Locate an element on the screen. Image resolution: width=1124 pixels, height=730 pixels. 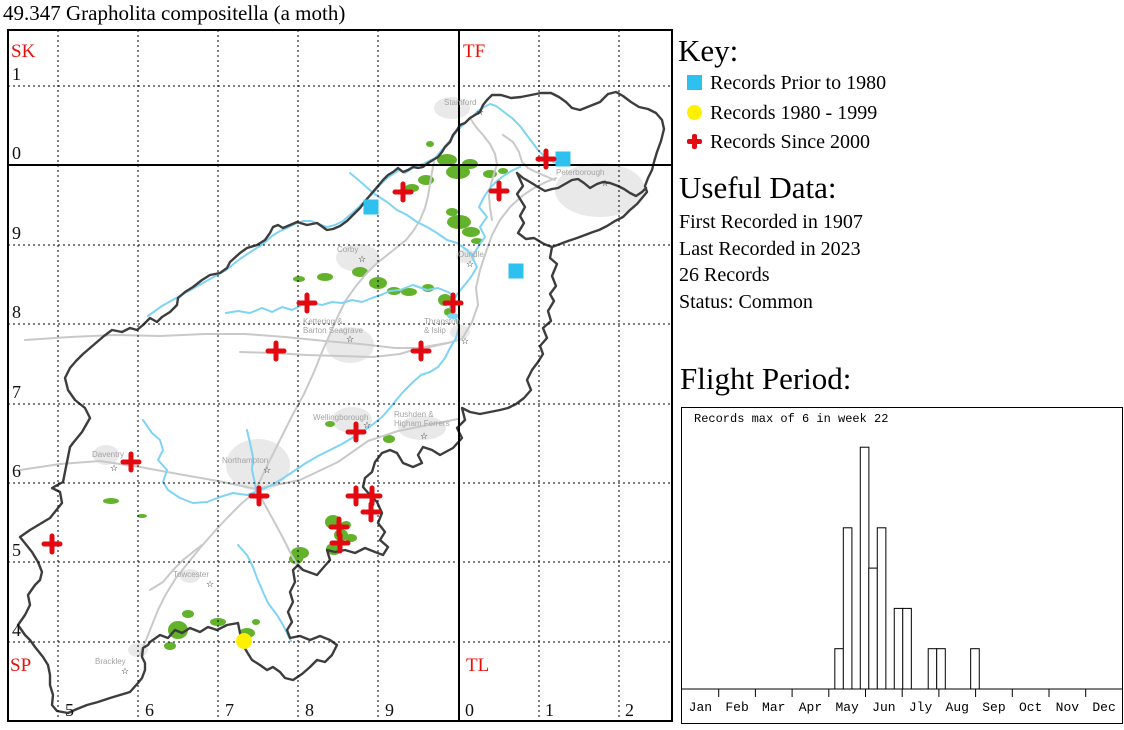
record-1980-1999-circle is located at coordinates (244, 641).